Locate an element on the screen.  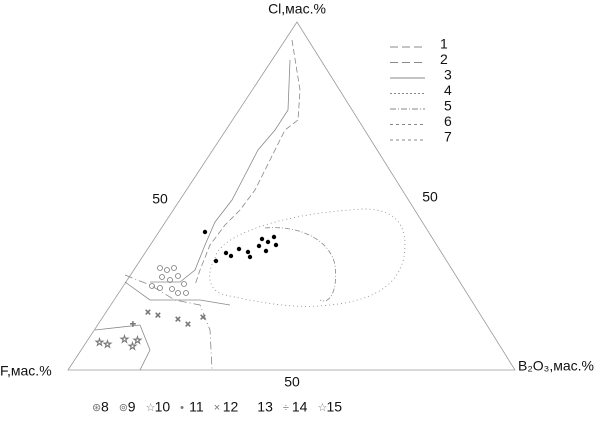
vertex-label: Cl,мас.% is located at coordinates (297, 9).